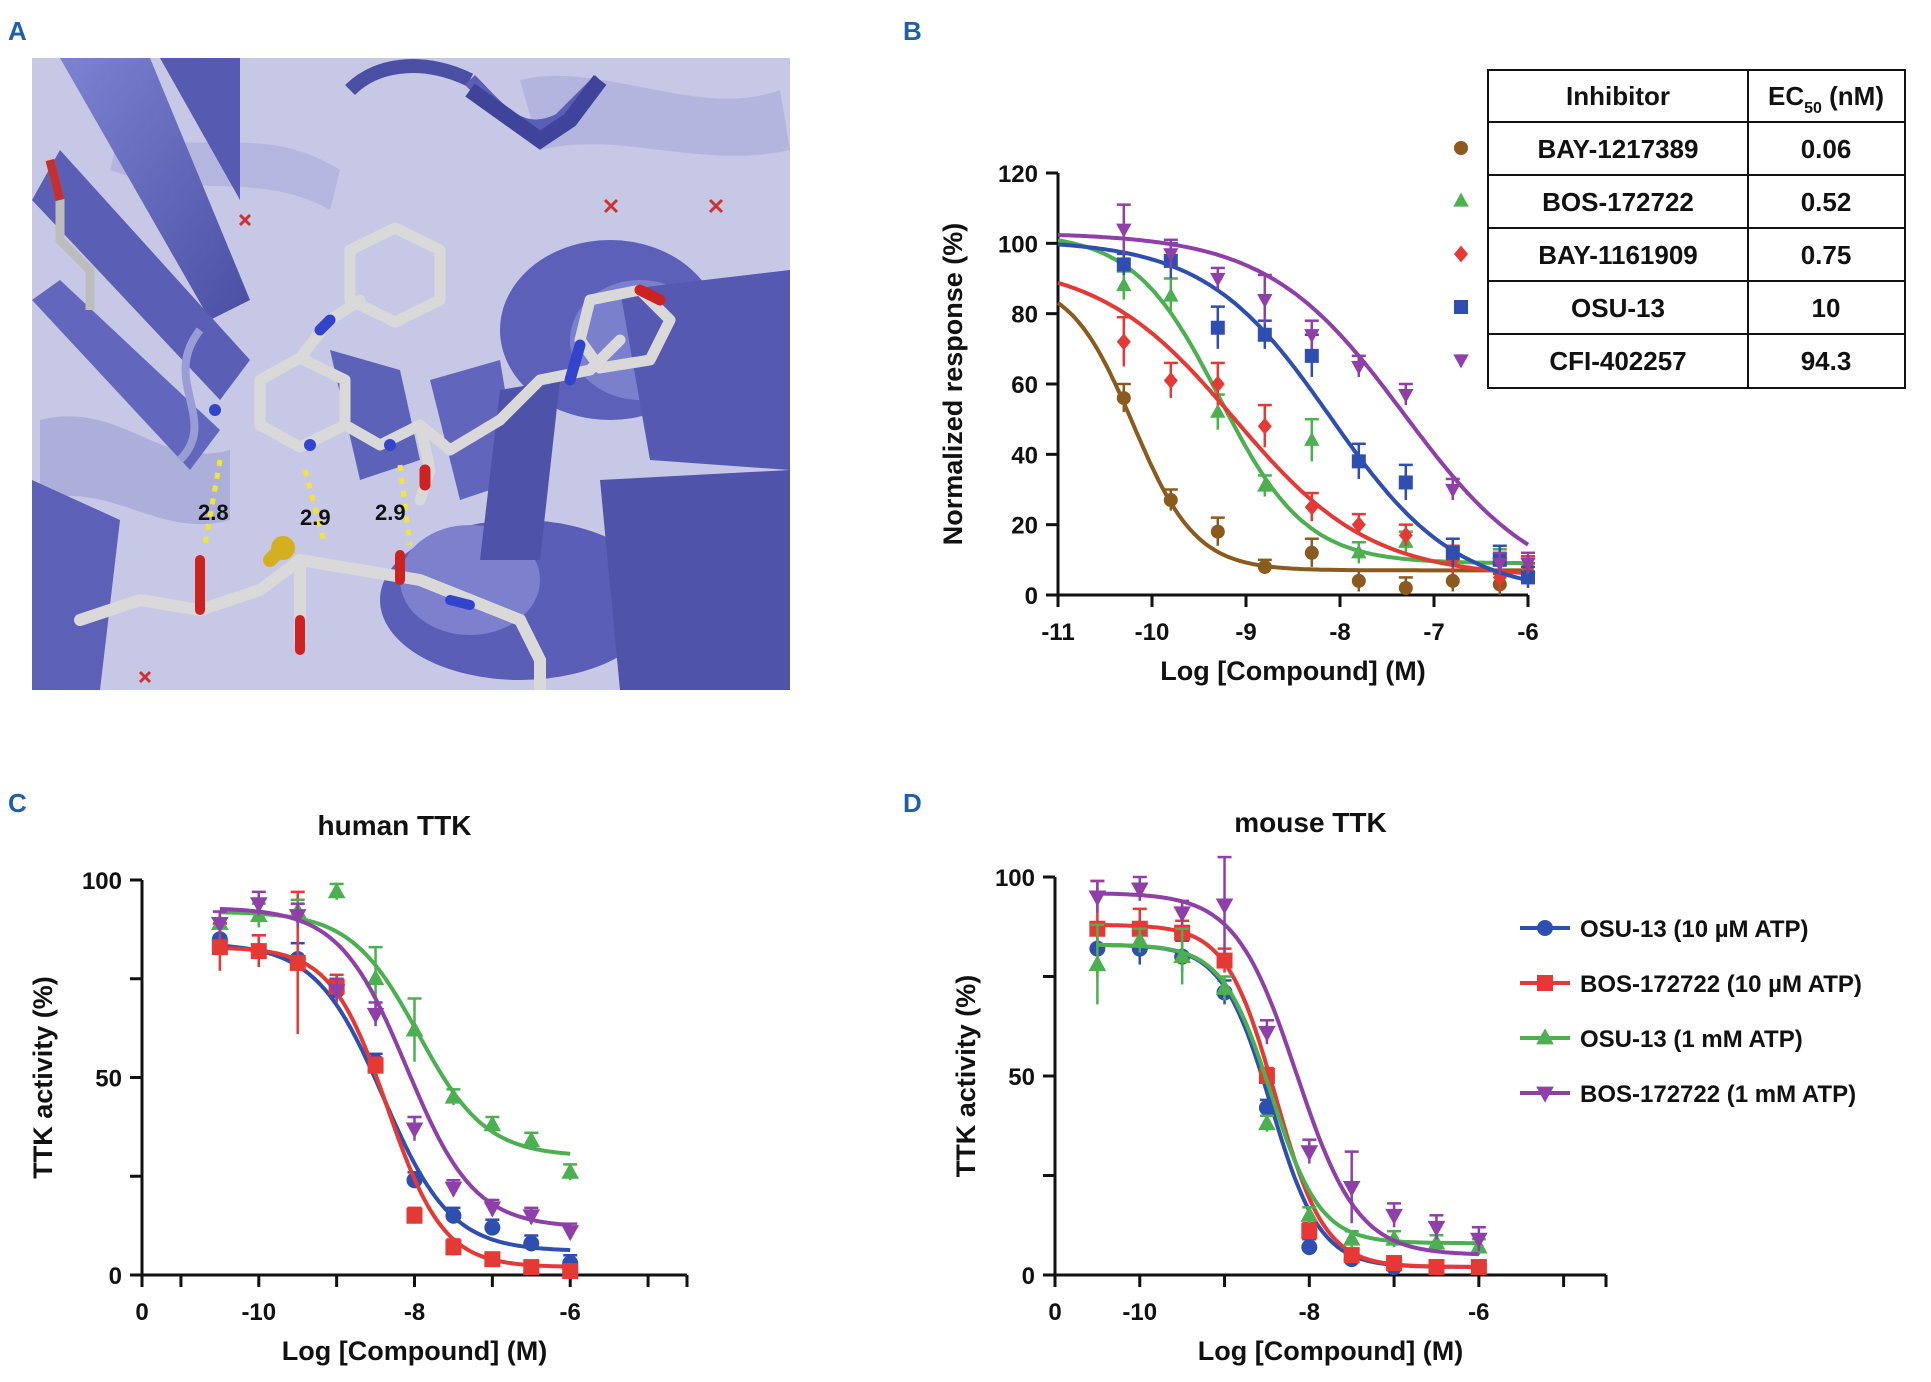  I want to click on chart-b-xtick-label: -8, so click(1339, 632).